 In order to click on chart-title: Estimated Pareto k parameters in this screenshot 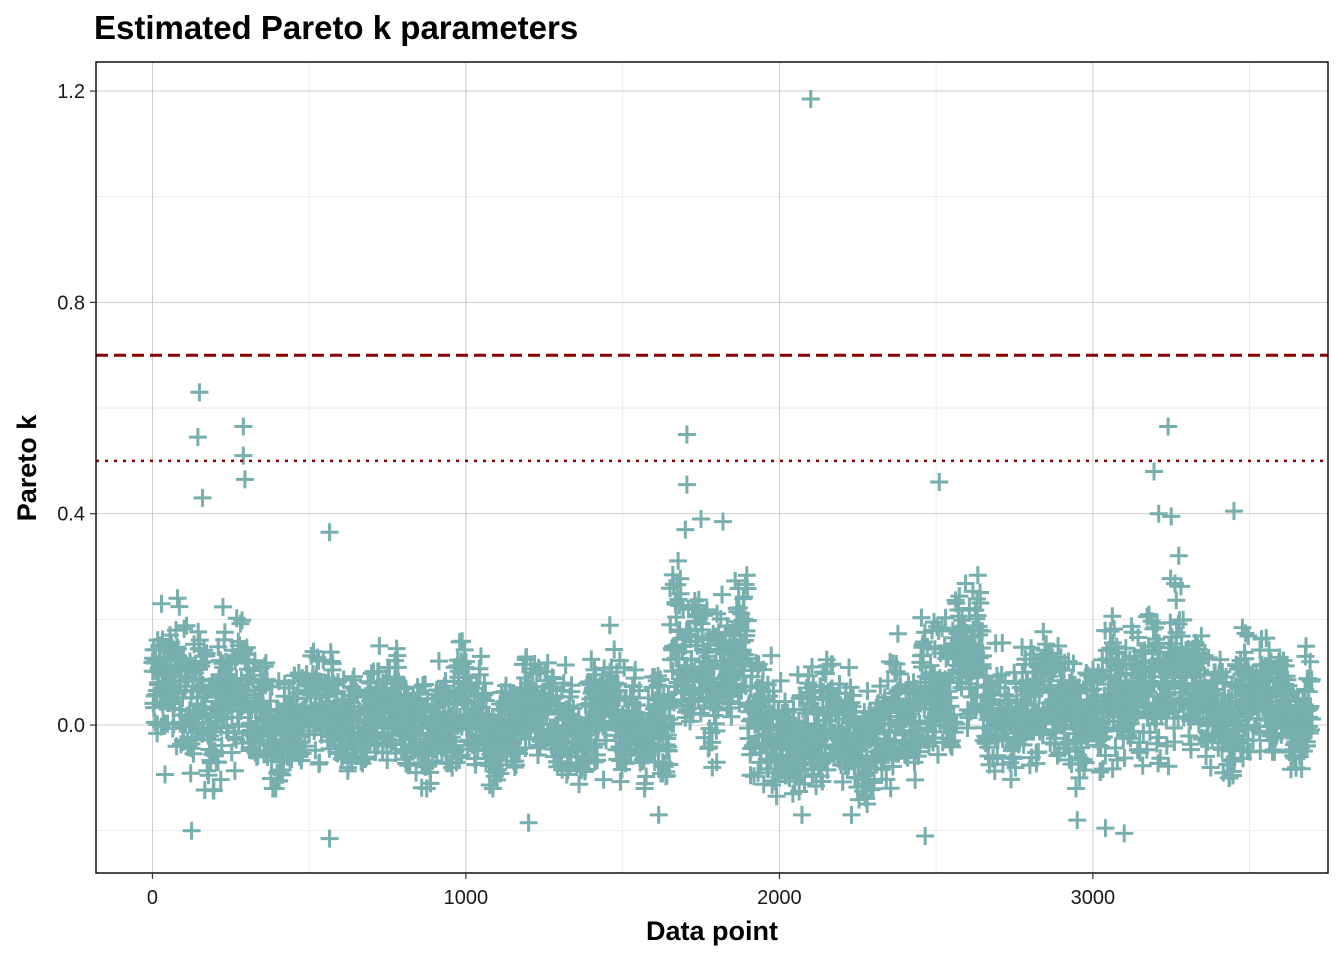, I will do `click(336, 27)`.